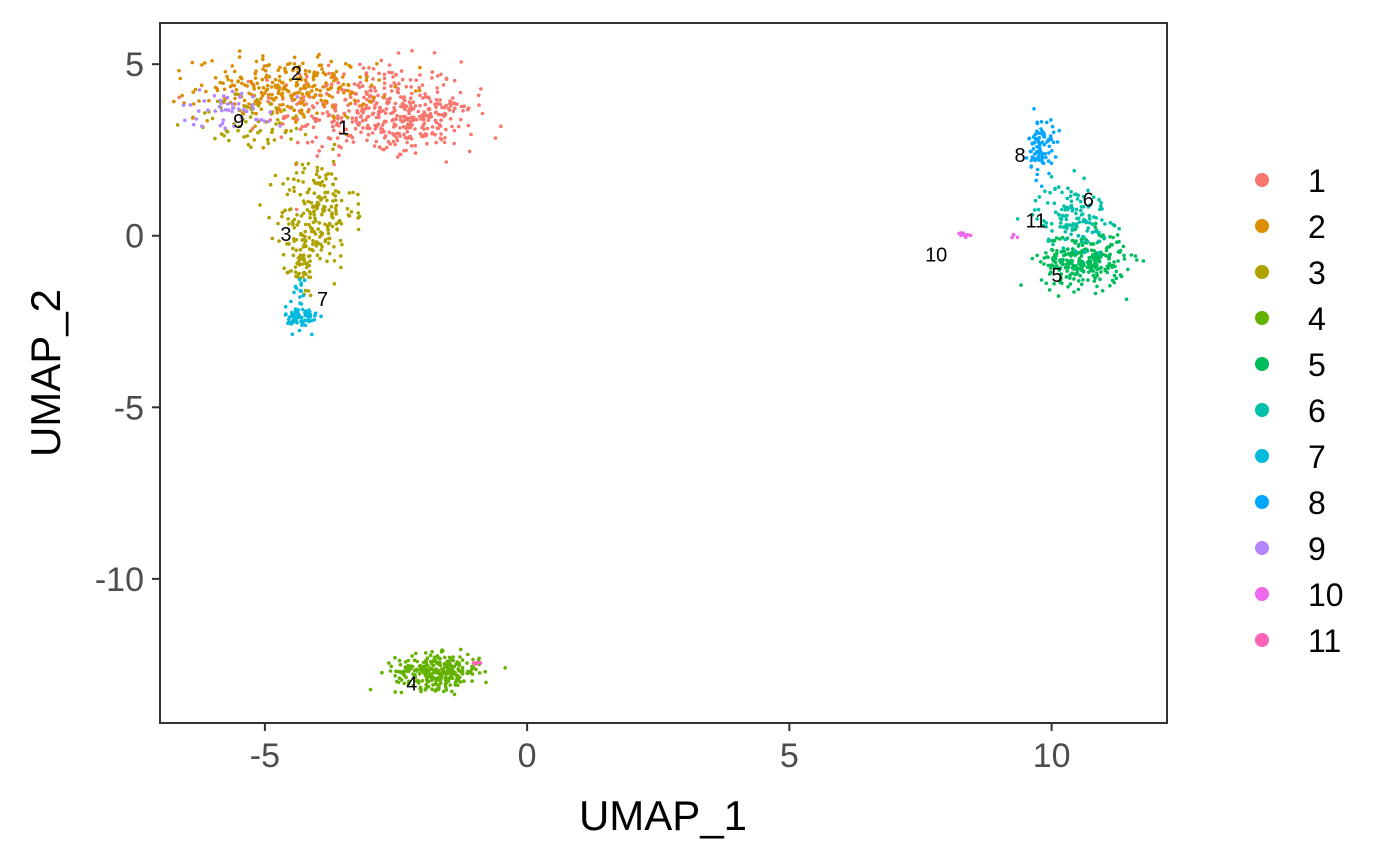 This screenshot has height=865, width=1400. Describe the element at coordinates (343, 129) in the screenshot. I see `cluster-label-1: 1` at that location.